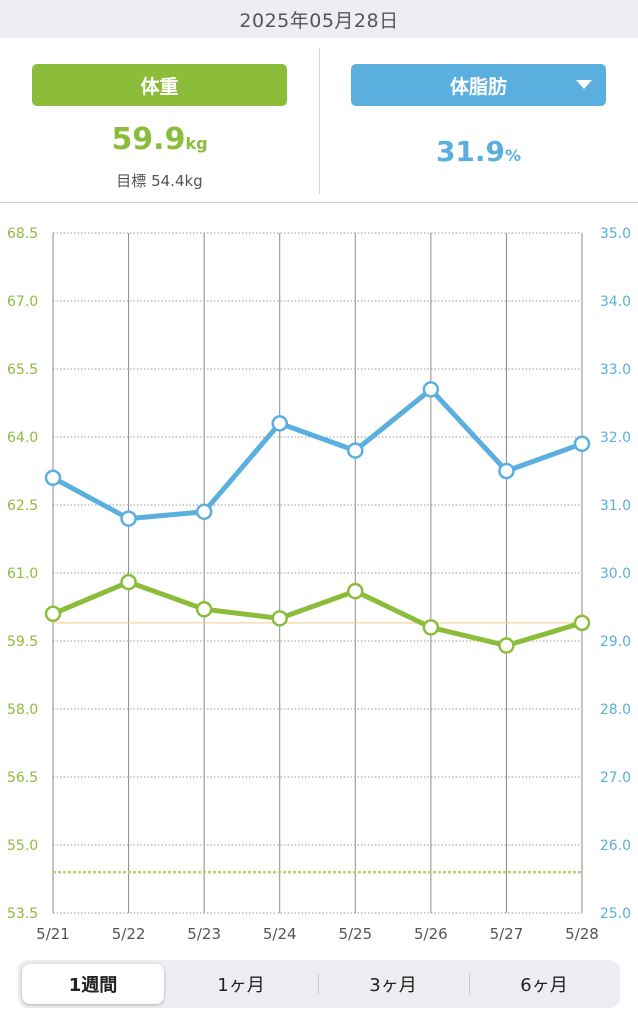  Describe the element at coordinates (317, 614) in the screenshot. I see `weight-series-line` at that location.